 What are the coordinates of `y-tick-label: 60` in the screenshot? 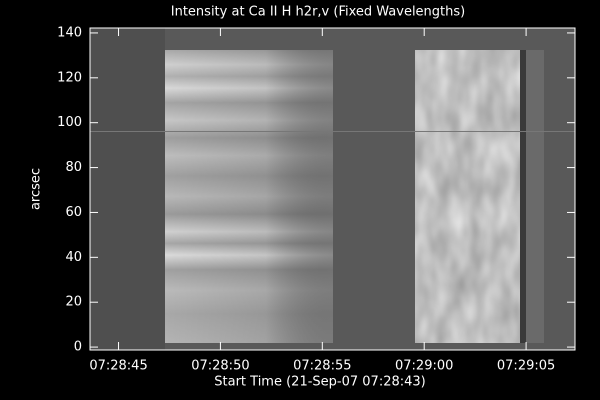 It's located at (73, 212).